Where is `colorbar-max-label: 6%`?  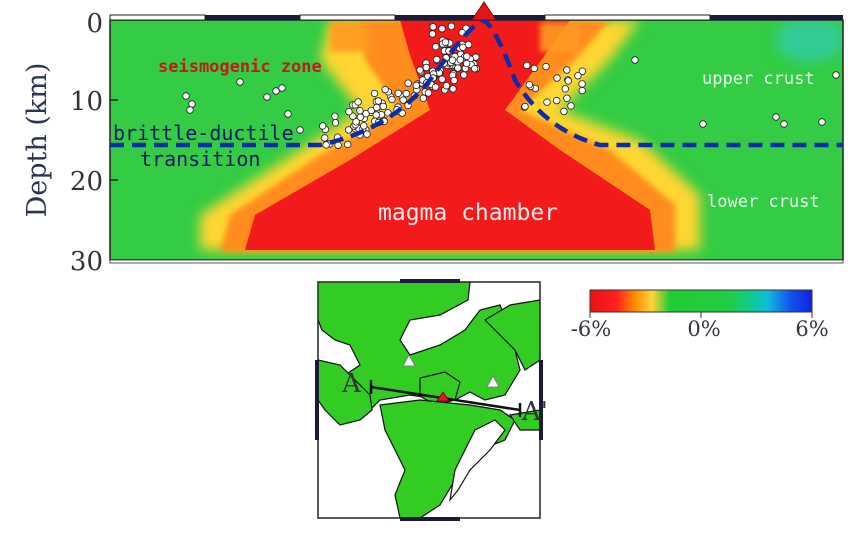
colorbar-max-label: 6% is located at coordinates (811, 329).